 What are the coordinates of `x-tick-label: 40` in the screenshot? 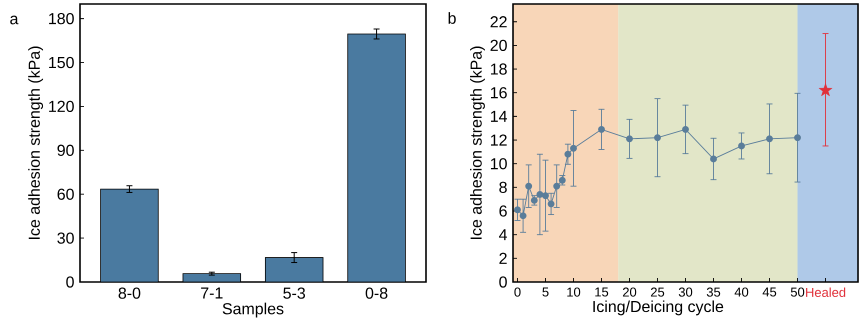 It's located at (741, 292).